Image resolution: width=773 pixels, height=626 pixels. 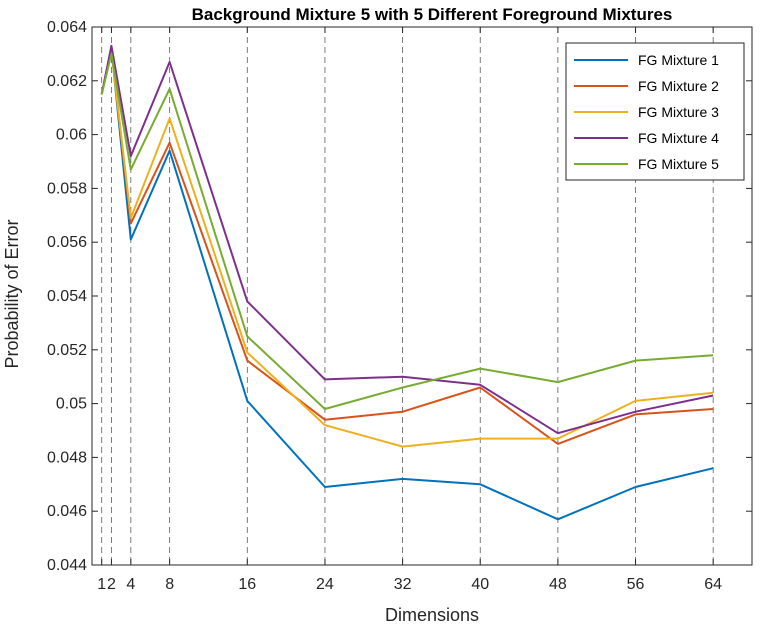 What do you see at coordinates (67, 350) in the screenshot?
I see `y-tick-label: 0.052` at bounding box center [67, 350].